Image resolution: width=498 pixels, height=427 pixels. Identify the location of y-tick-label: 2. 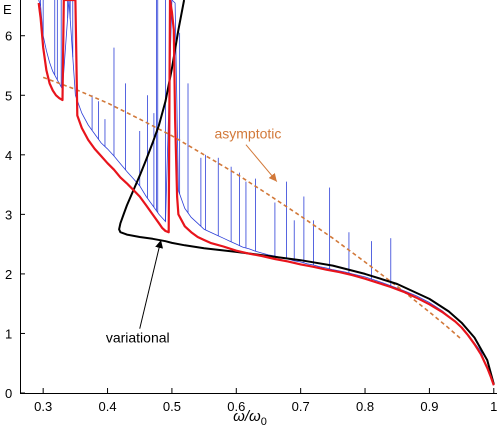
(8, 274).